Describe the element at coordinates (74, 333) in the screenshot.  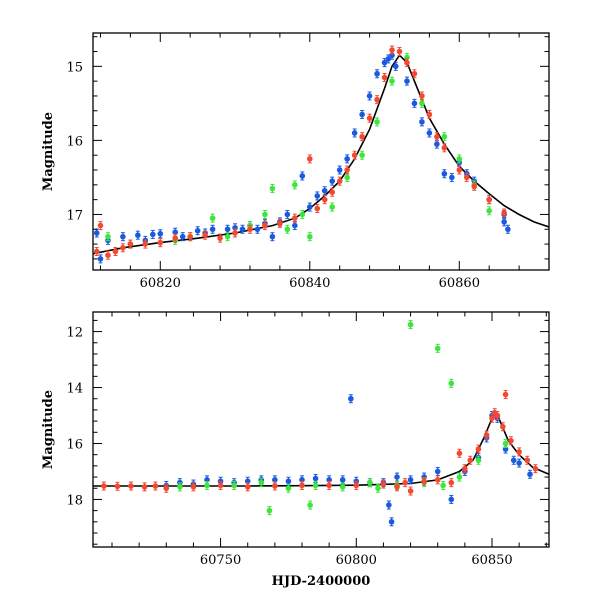
I see `y-tick-label: 12` at that location.